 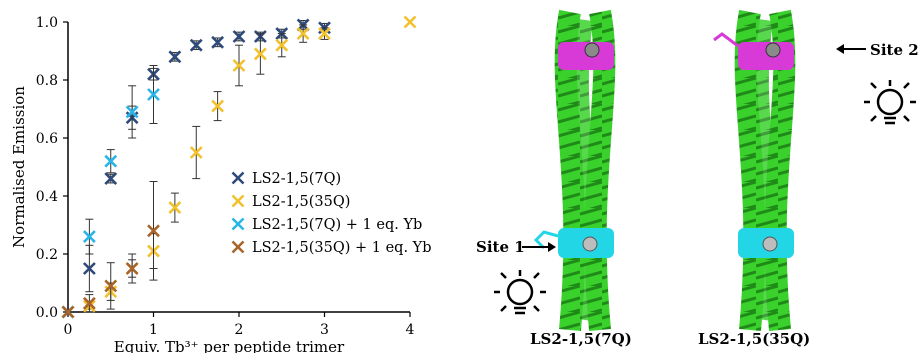 I want to click on bundle-35q, so click(x=754, y=170).